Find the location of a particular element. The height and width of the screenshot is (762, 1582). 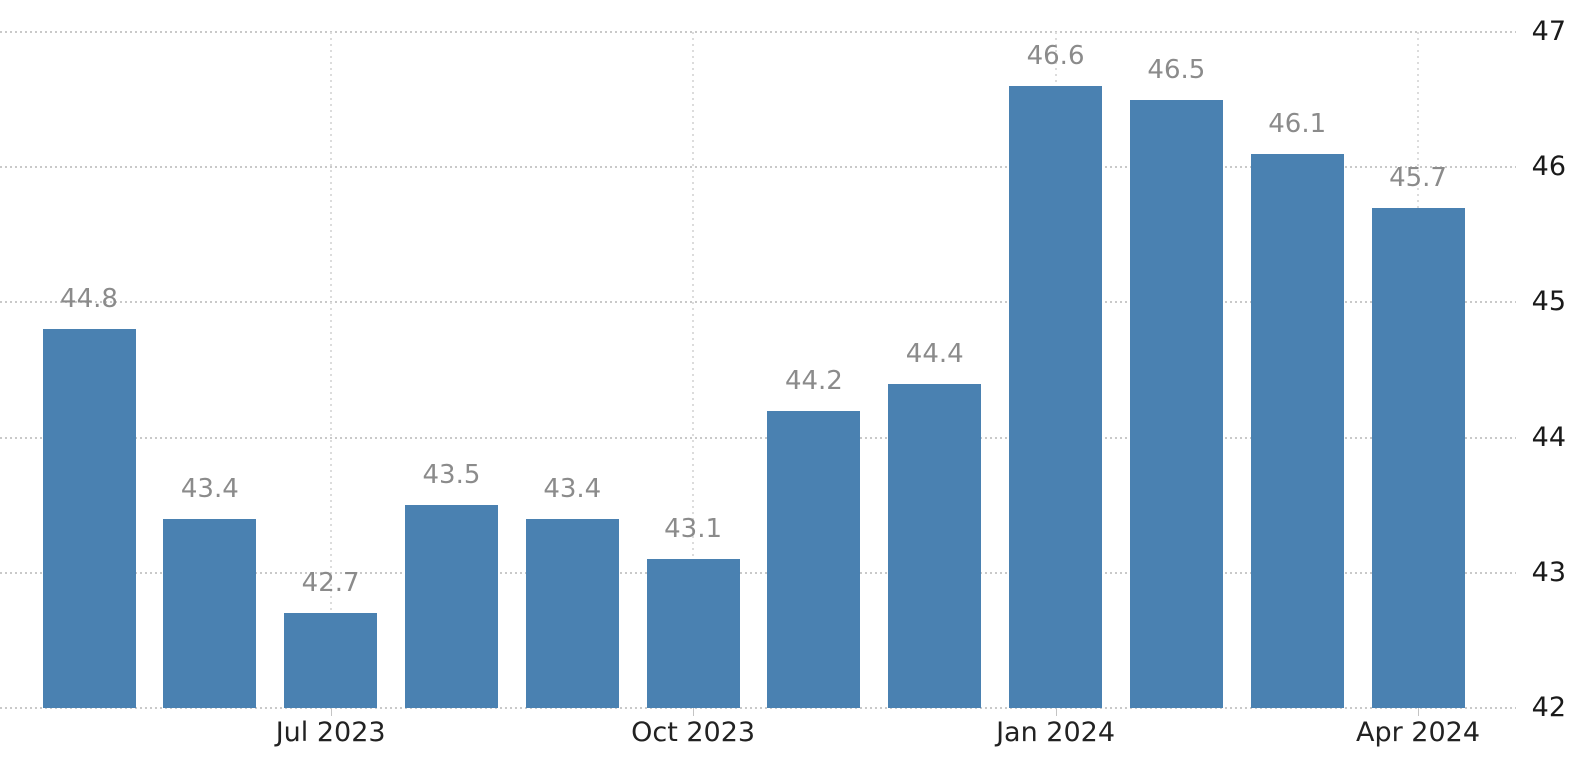

bar-value-label: 44.8 is located at coordinates (89, 299).